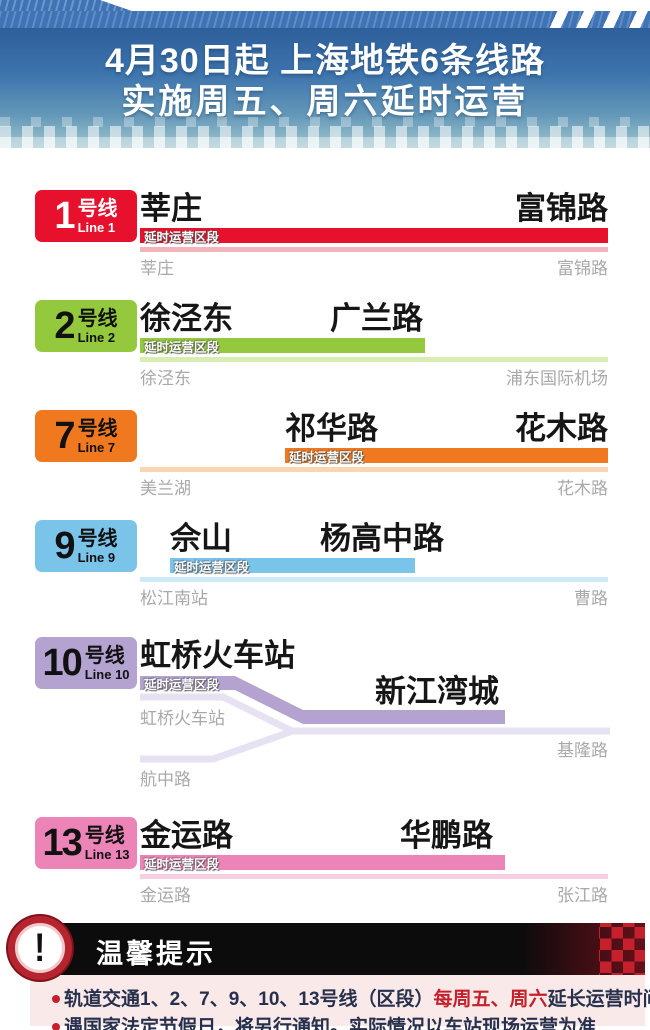 The height and width of the screenshot is (1030, 650). What do you see at coordinates (490, 999) in the screenshot?
I see `tip-highlight: 每周五、周六` at bounding box center [490, 999].